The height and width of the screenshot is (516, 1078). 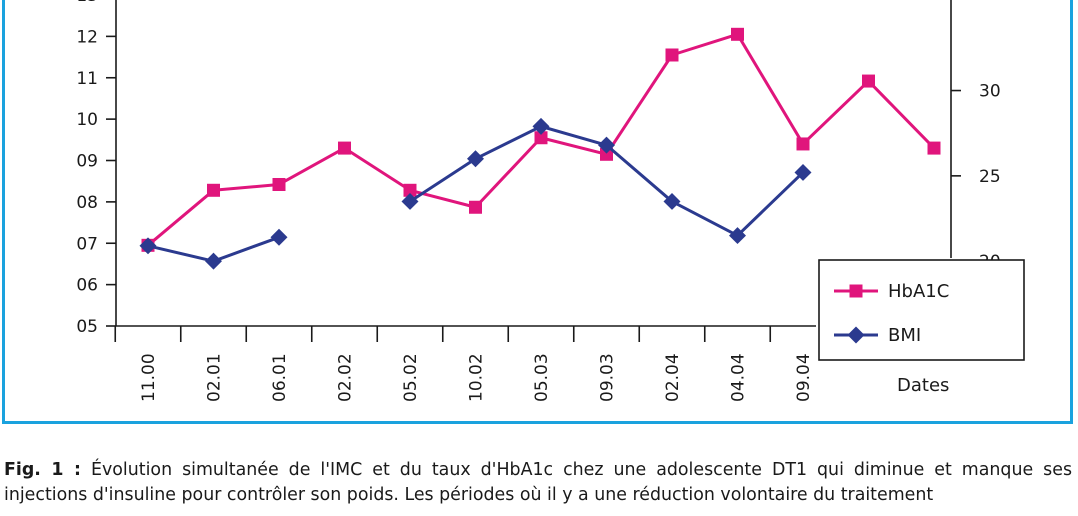 What do you see at coordinates (856, 335) in the screenshot?
I see `legend-bmi-marker` at bounding box center [856, 335].